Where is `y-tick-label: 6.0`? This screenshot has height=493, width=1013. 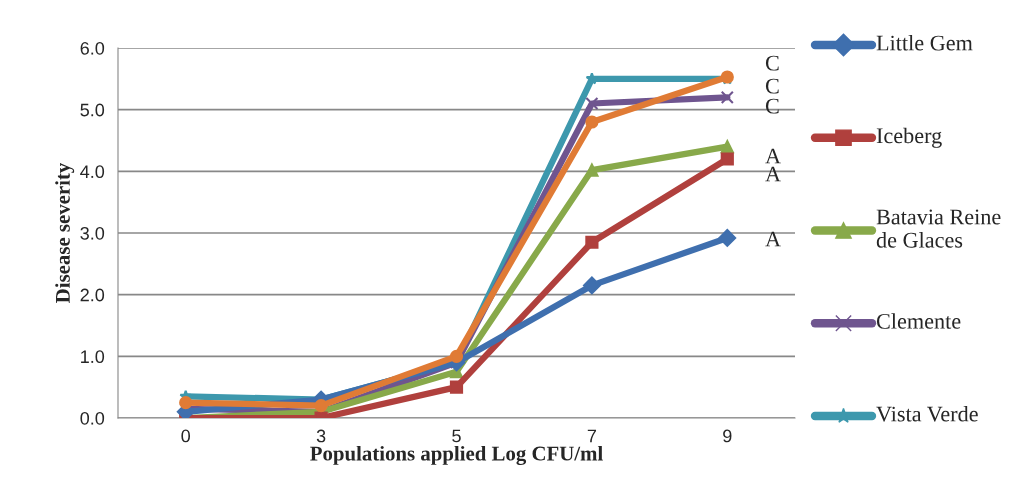
y-tick-label: 6.0 is located at coordinates (92, 48).